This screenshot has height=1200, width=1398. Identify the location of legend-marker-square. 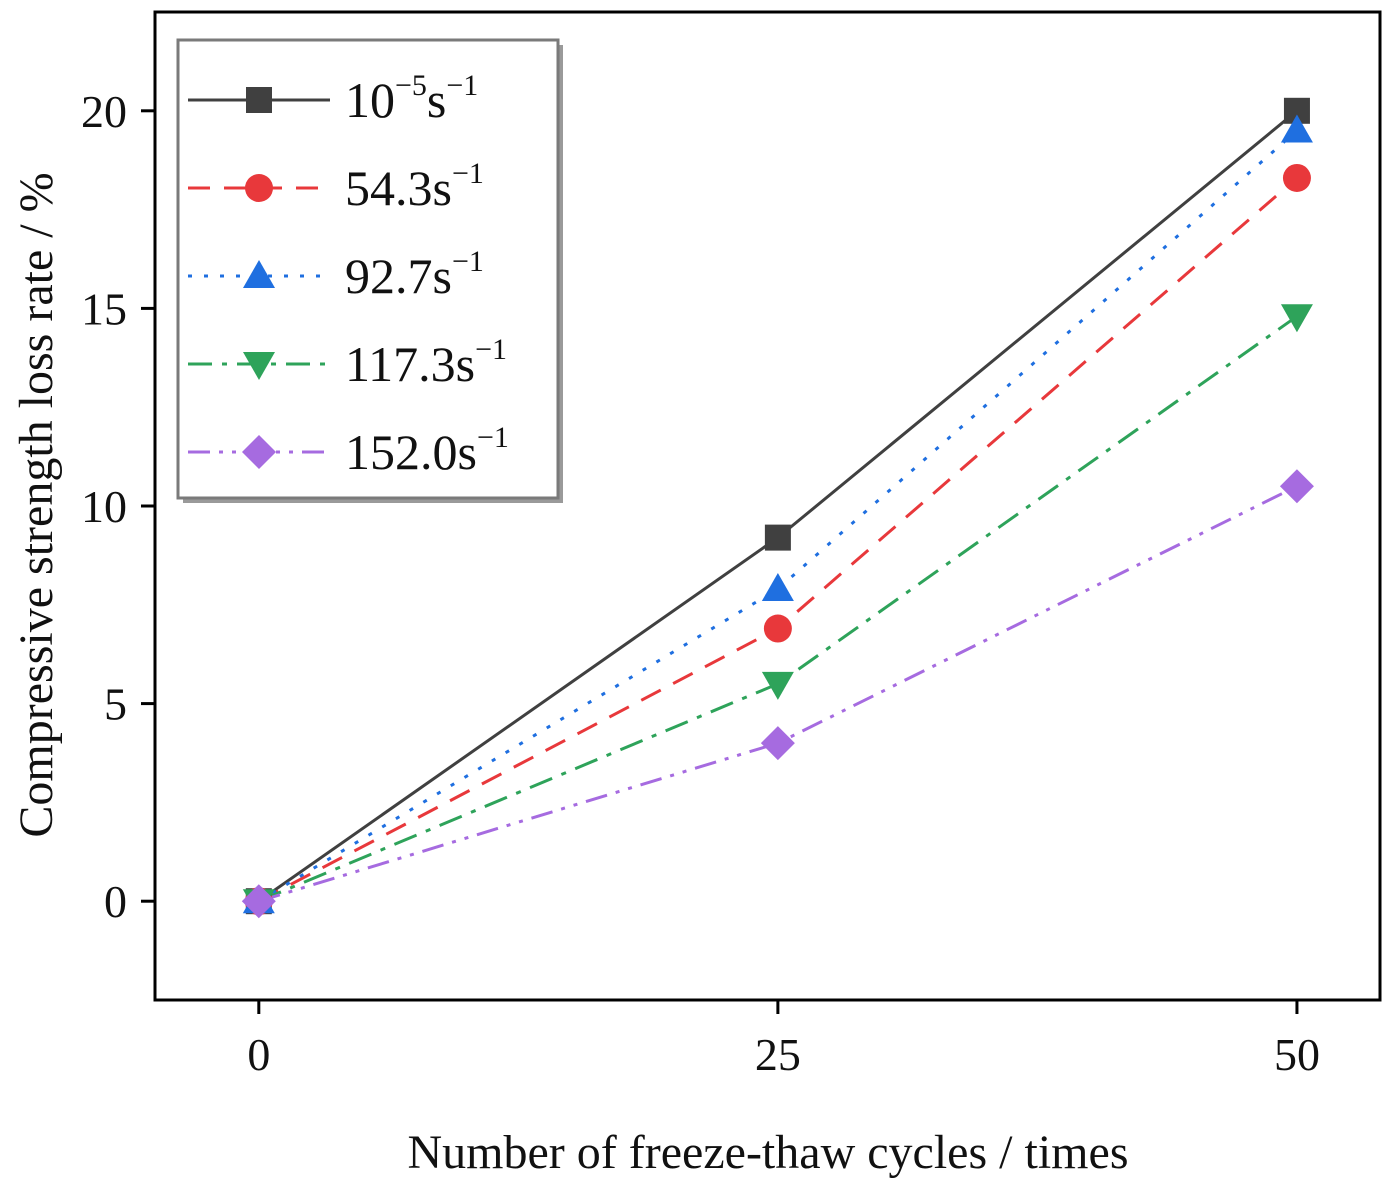
(259, 100).